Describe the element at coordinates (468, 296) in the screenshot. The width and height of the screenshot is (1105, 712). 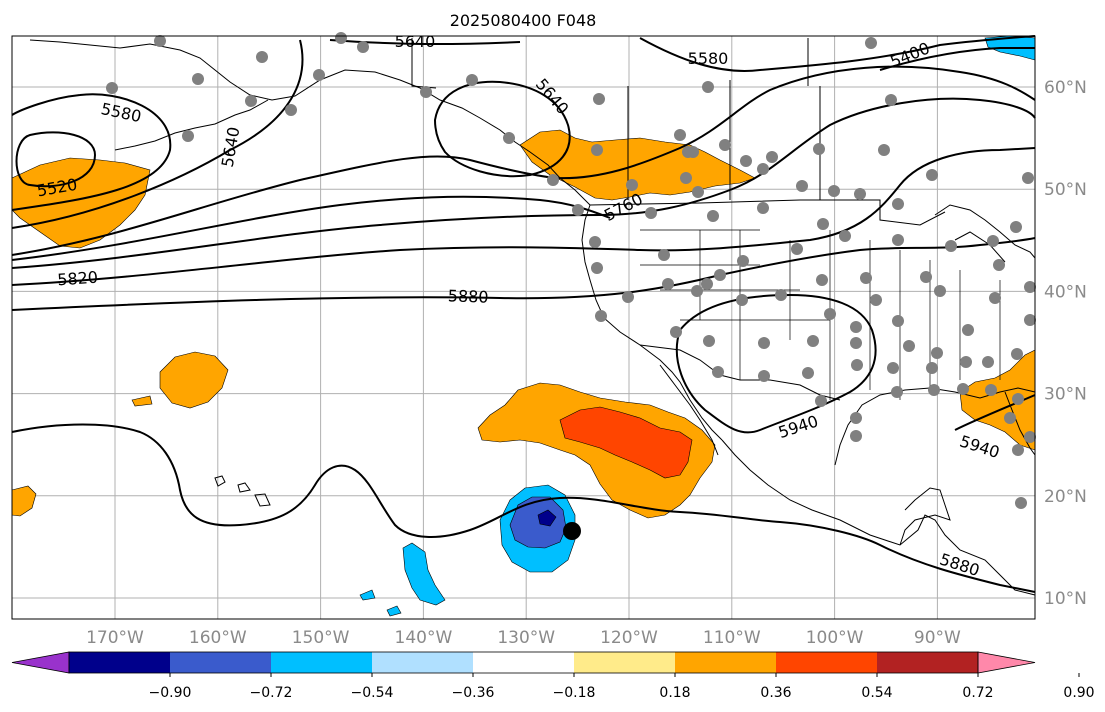
I see `contour-label: 5880` at that location.